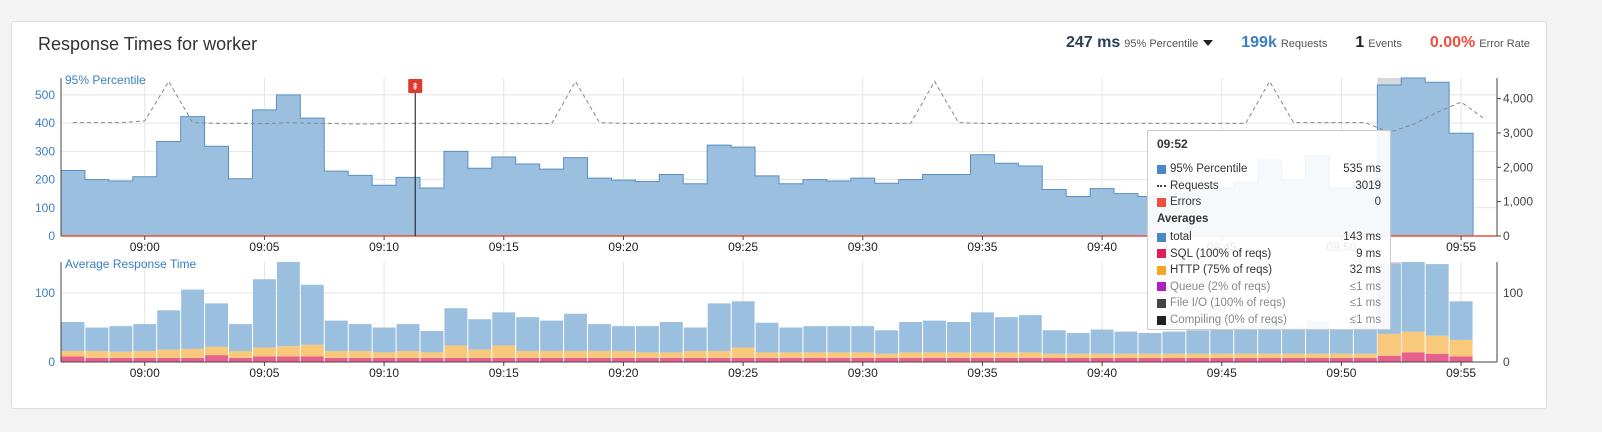  What do you see at coordinates (1362, 237) in the screenshot?
I see `tooltip-average-value: 143 ms` at bounding box center [1362, 237].